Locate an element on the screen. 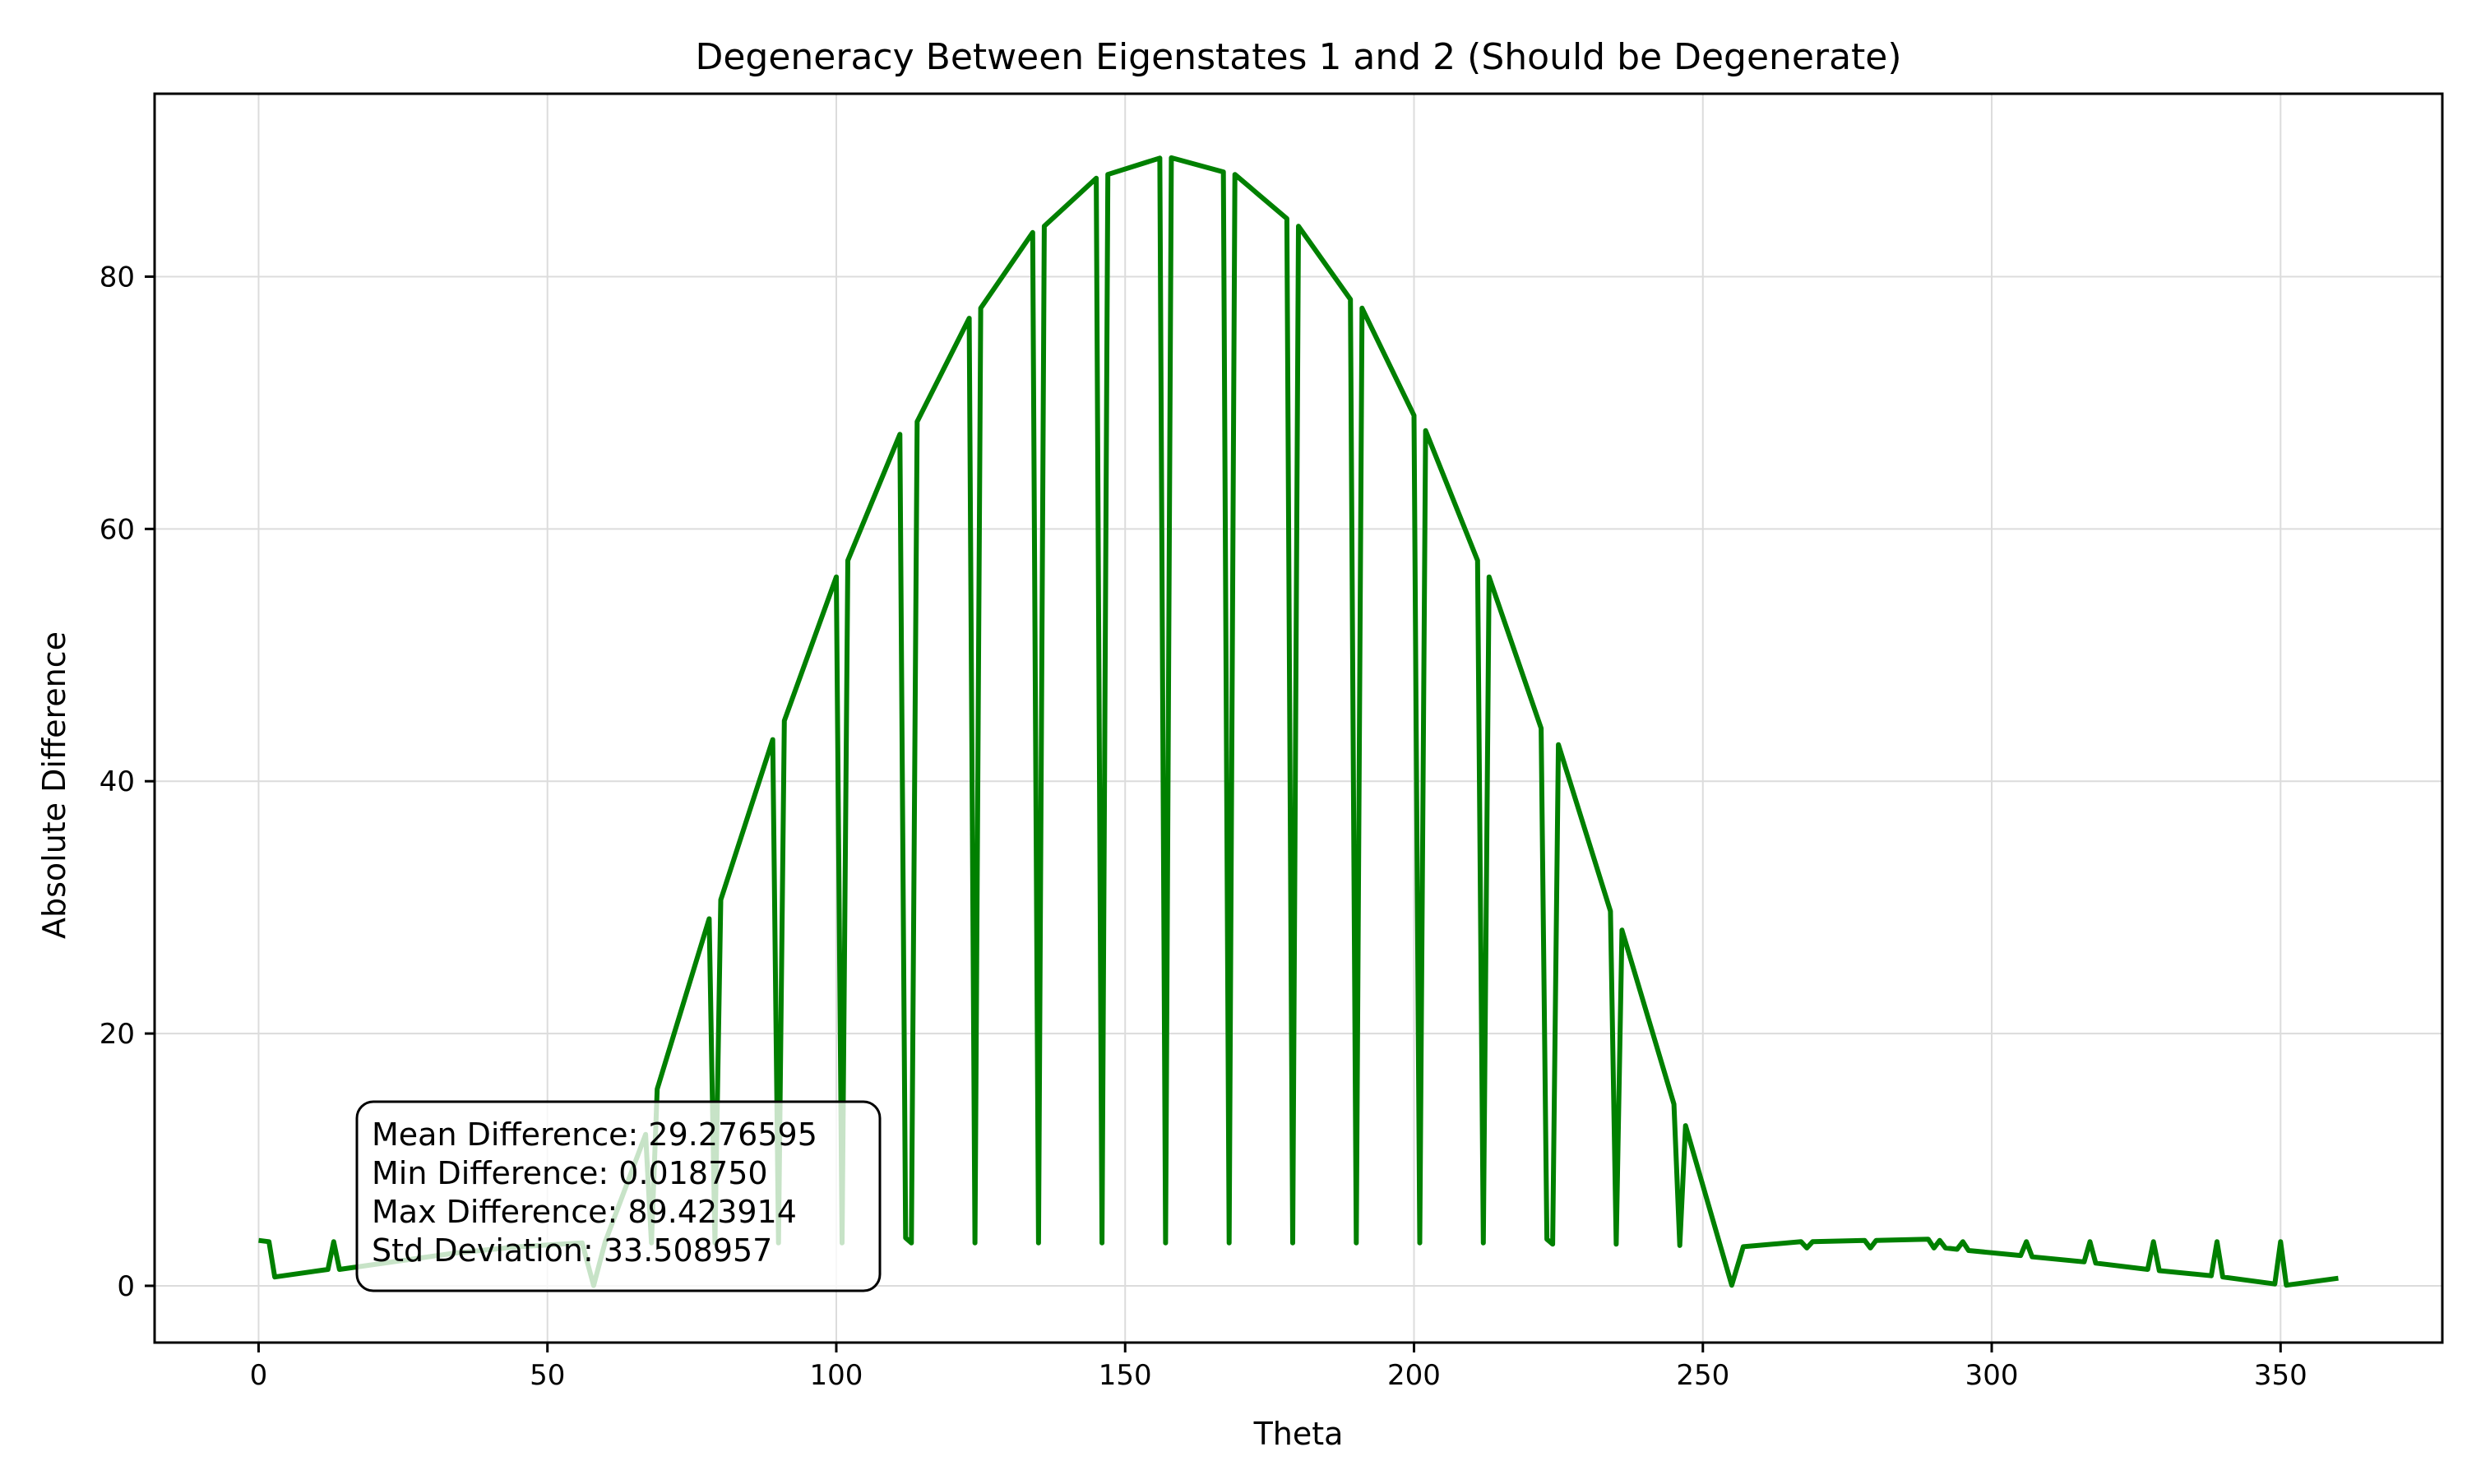 This screenshot has width=2467, height=1484. y-axis-label: Absolute Difference is located at coordinates (54, 785).